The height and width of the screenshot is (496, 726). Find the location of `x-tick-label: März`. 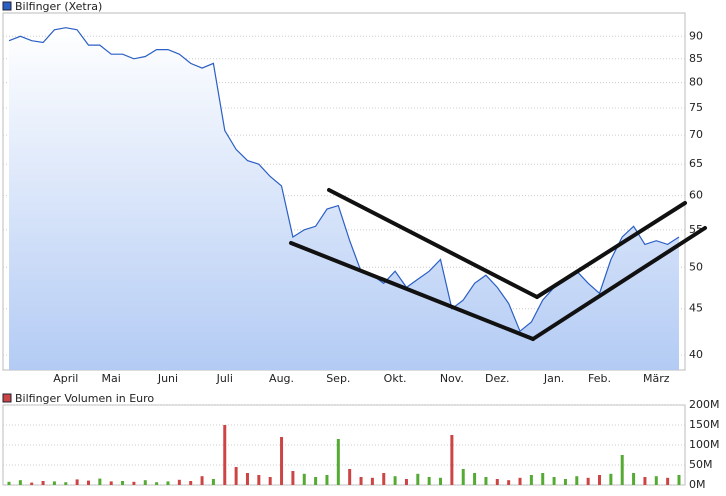

x-tick-label: März is located at coordinates (656, 378).